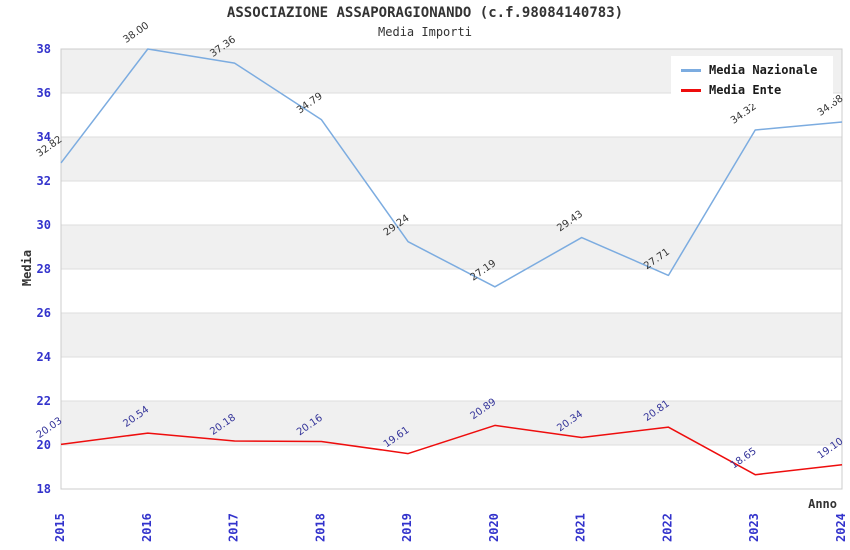  What do you see at coordinates (581, 527) in the screenshot?
I see `x-tick-label: 2021` at bounding box center [581, 527].